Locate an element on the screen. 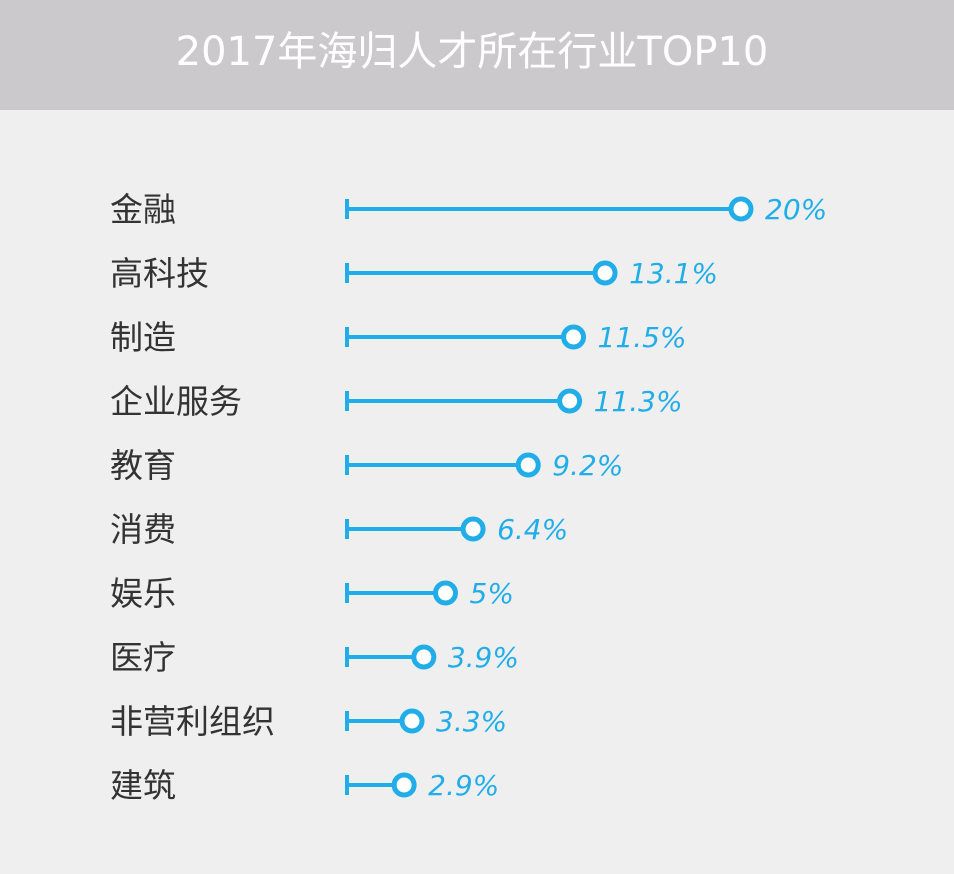 Image resolution: width=954 pixels, height=874 pixels. chart-row: 非营利组织 3.3% is located at coordinates (308, 721).